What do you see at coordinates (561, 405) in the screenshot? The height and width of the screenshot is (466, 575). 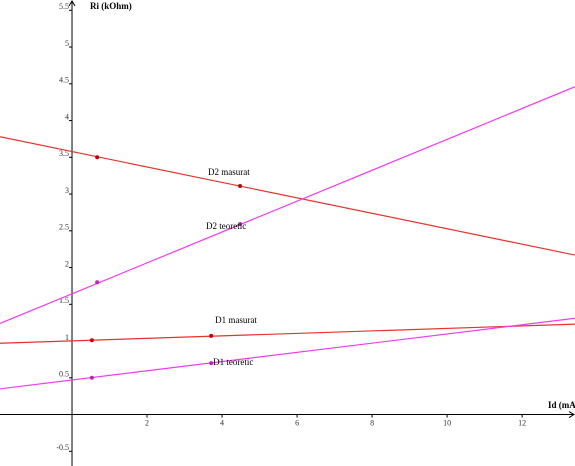 I see `x-axis-label: Id (mA)` at bounding box center [561, 405].